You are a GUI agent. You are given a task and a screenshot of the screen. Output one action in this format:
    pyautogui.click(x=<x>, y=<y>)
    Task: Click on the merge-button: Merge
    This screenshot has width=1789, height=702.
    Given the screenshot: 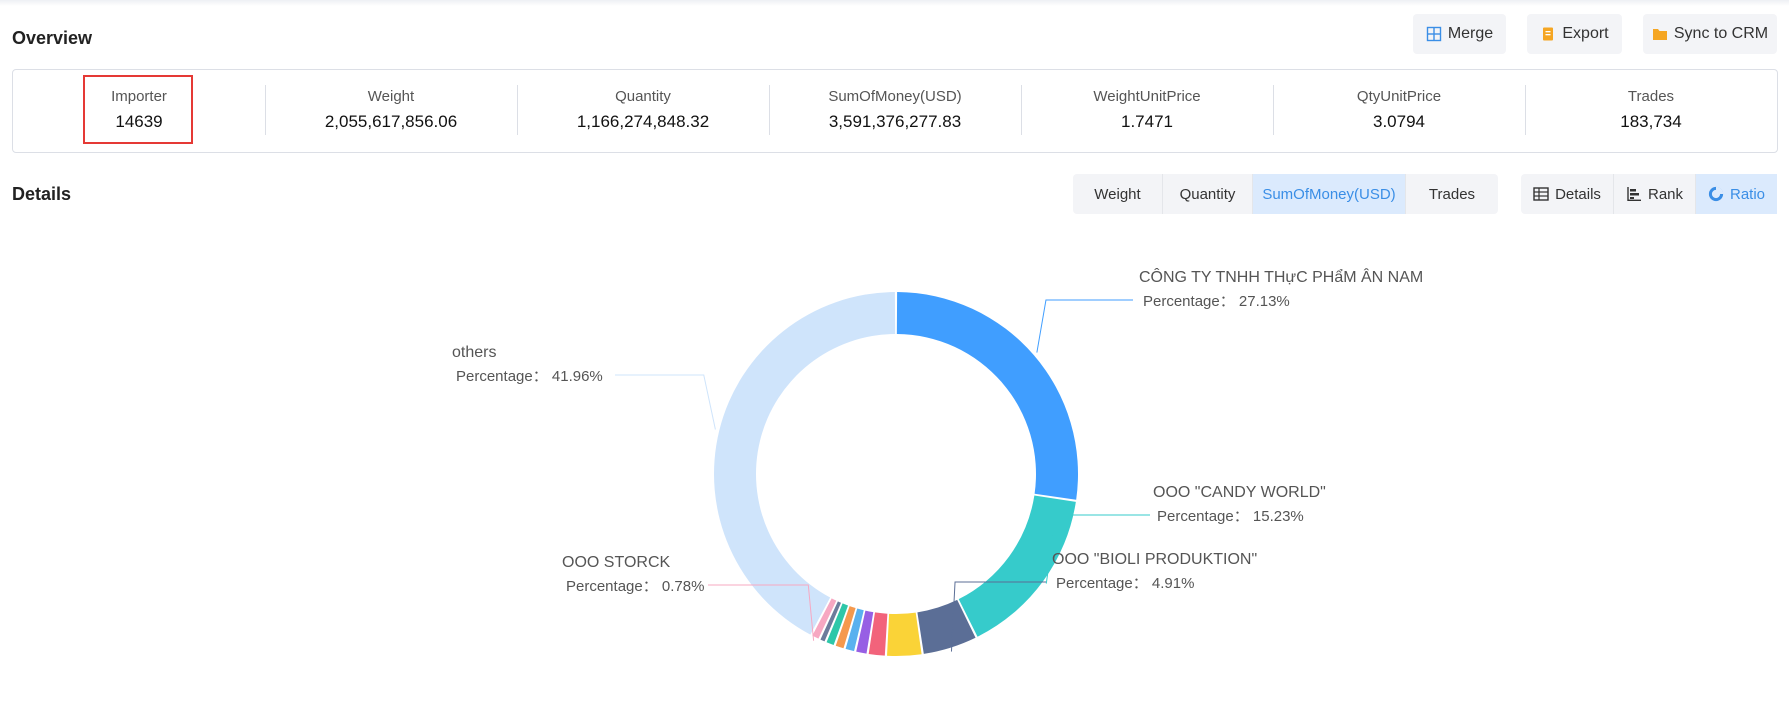 What is the action you would take?
    pyautogui.click(x=1459, y=34)
    